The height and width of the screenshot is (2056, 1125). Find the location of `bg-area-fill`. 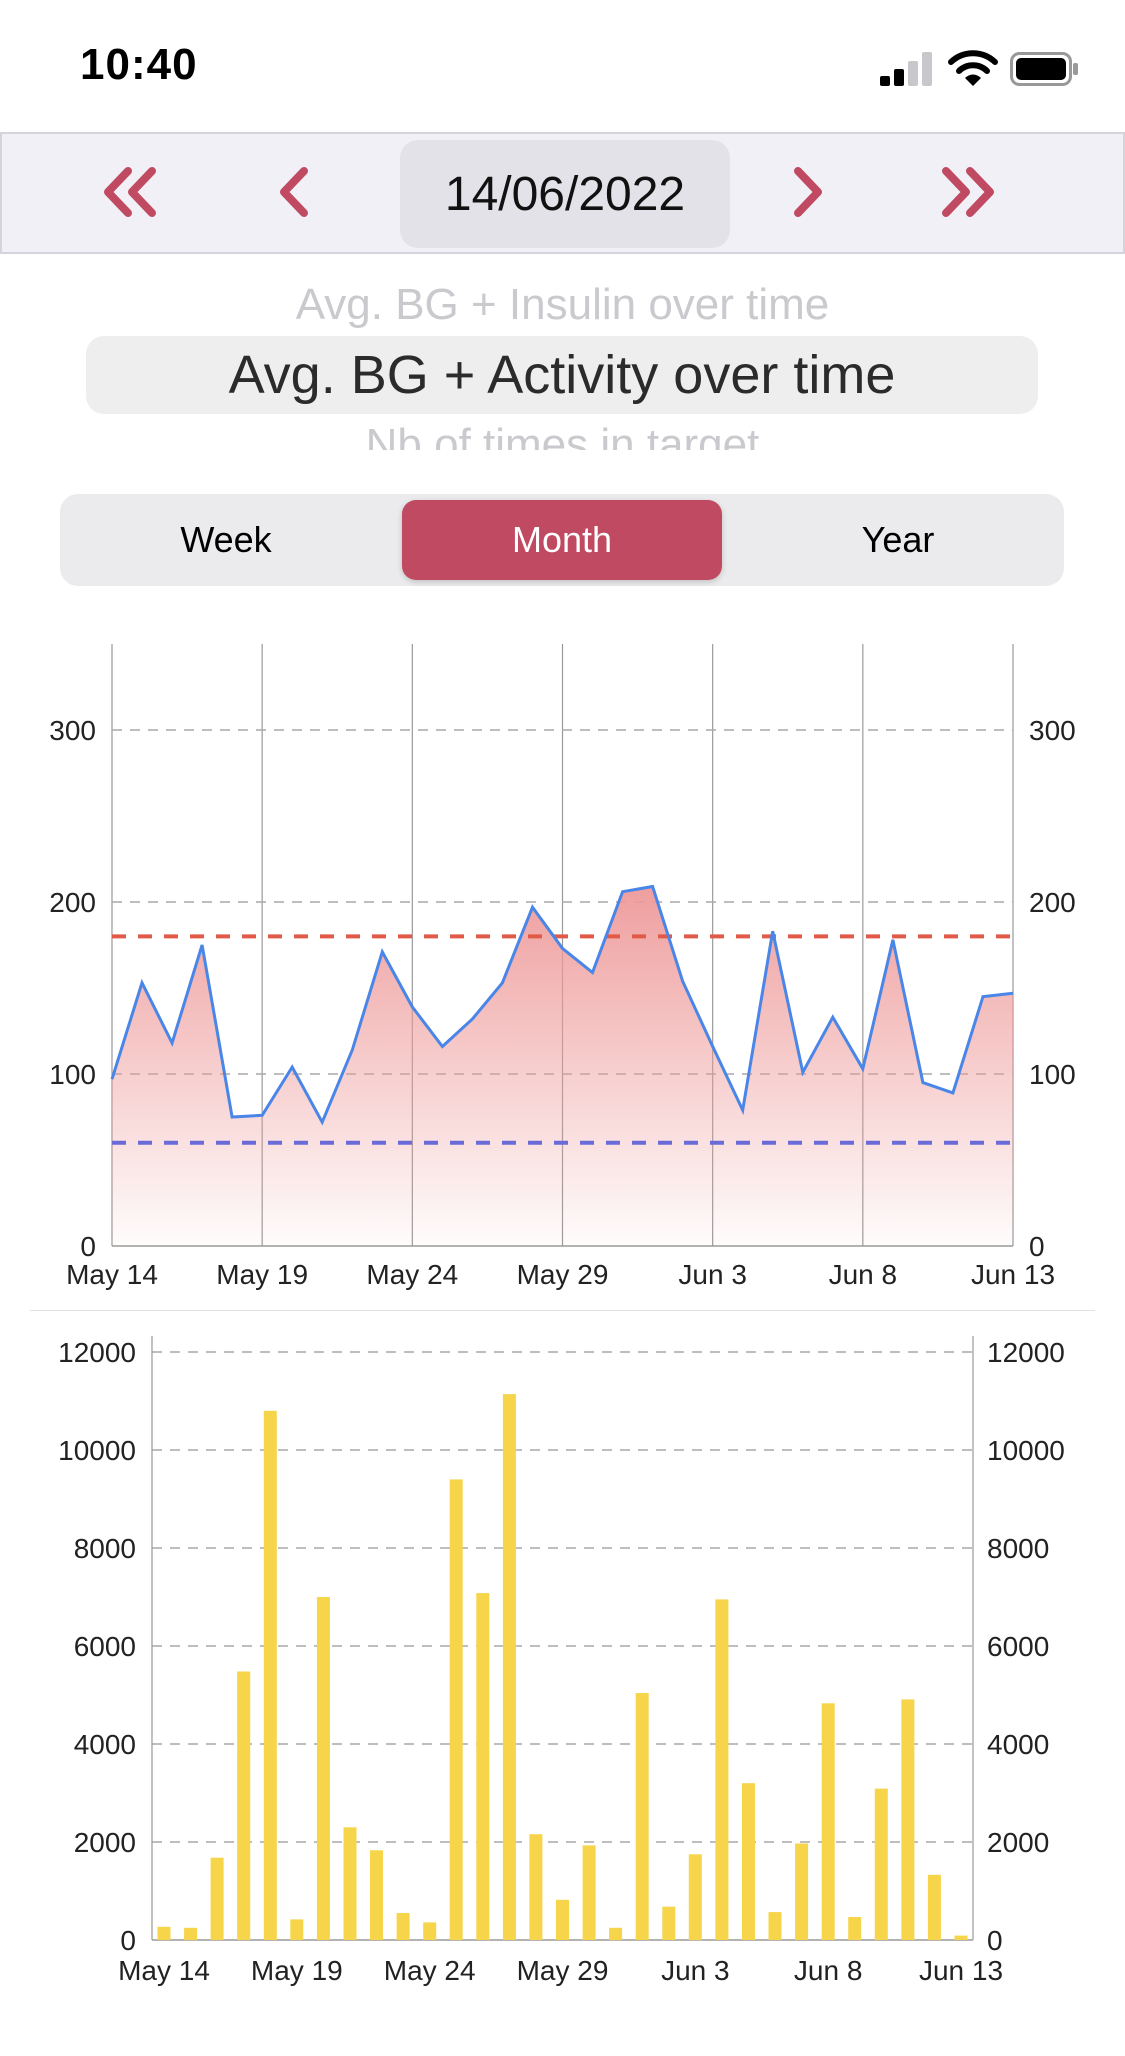

bg-area-fill is located at coordinates (562, 1066).